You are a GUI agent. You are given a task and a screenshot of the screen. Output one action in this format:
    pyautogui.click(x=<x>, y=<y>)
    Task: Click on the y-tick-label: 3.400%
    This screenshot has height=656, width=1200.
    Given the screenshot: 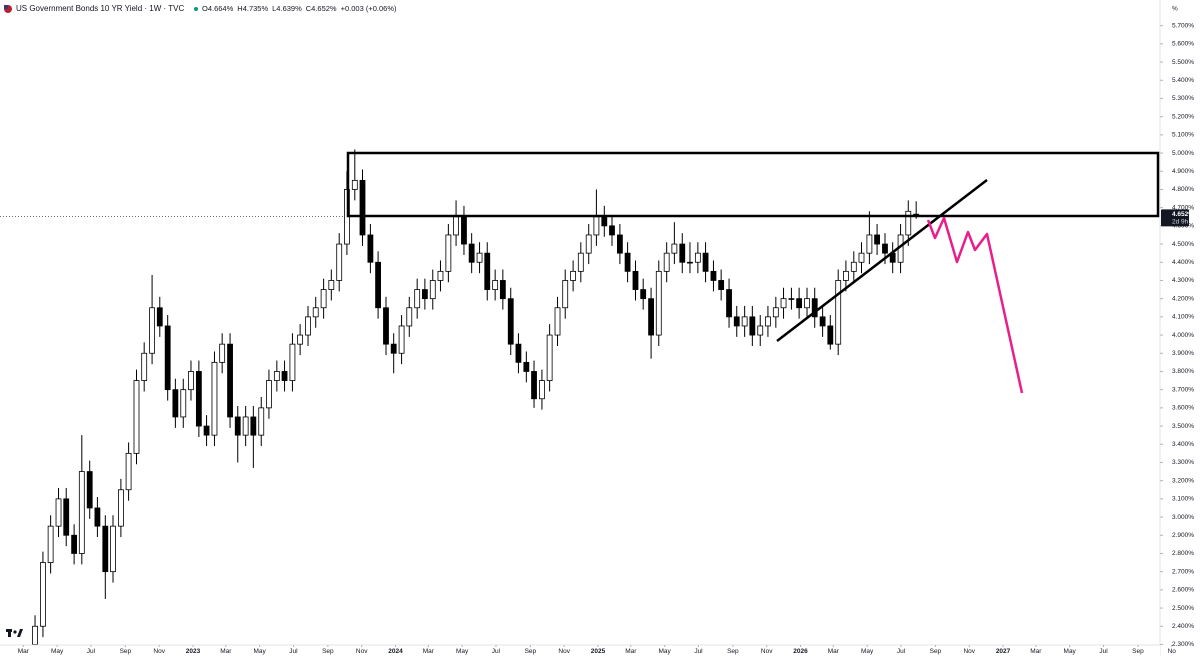 What is the action you would take?
    pyautogui.click(x=1183, y=444)
    